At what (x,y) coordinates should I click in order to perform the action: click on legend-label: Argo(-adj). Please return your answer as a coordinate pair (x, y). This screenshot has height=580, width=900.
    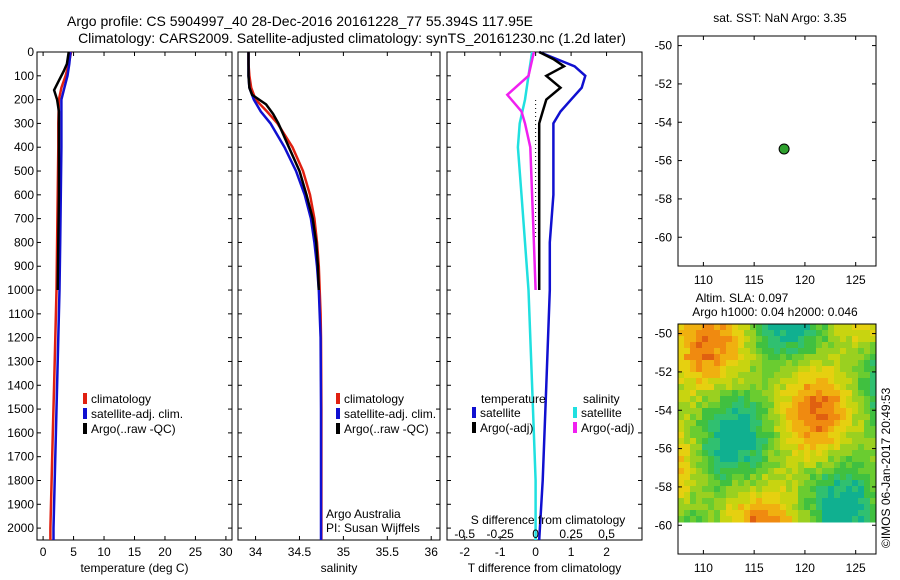
    Looking at the image, I should click on (607, 428).